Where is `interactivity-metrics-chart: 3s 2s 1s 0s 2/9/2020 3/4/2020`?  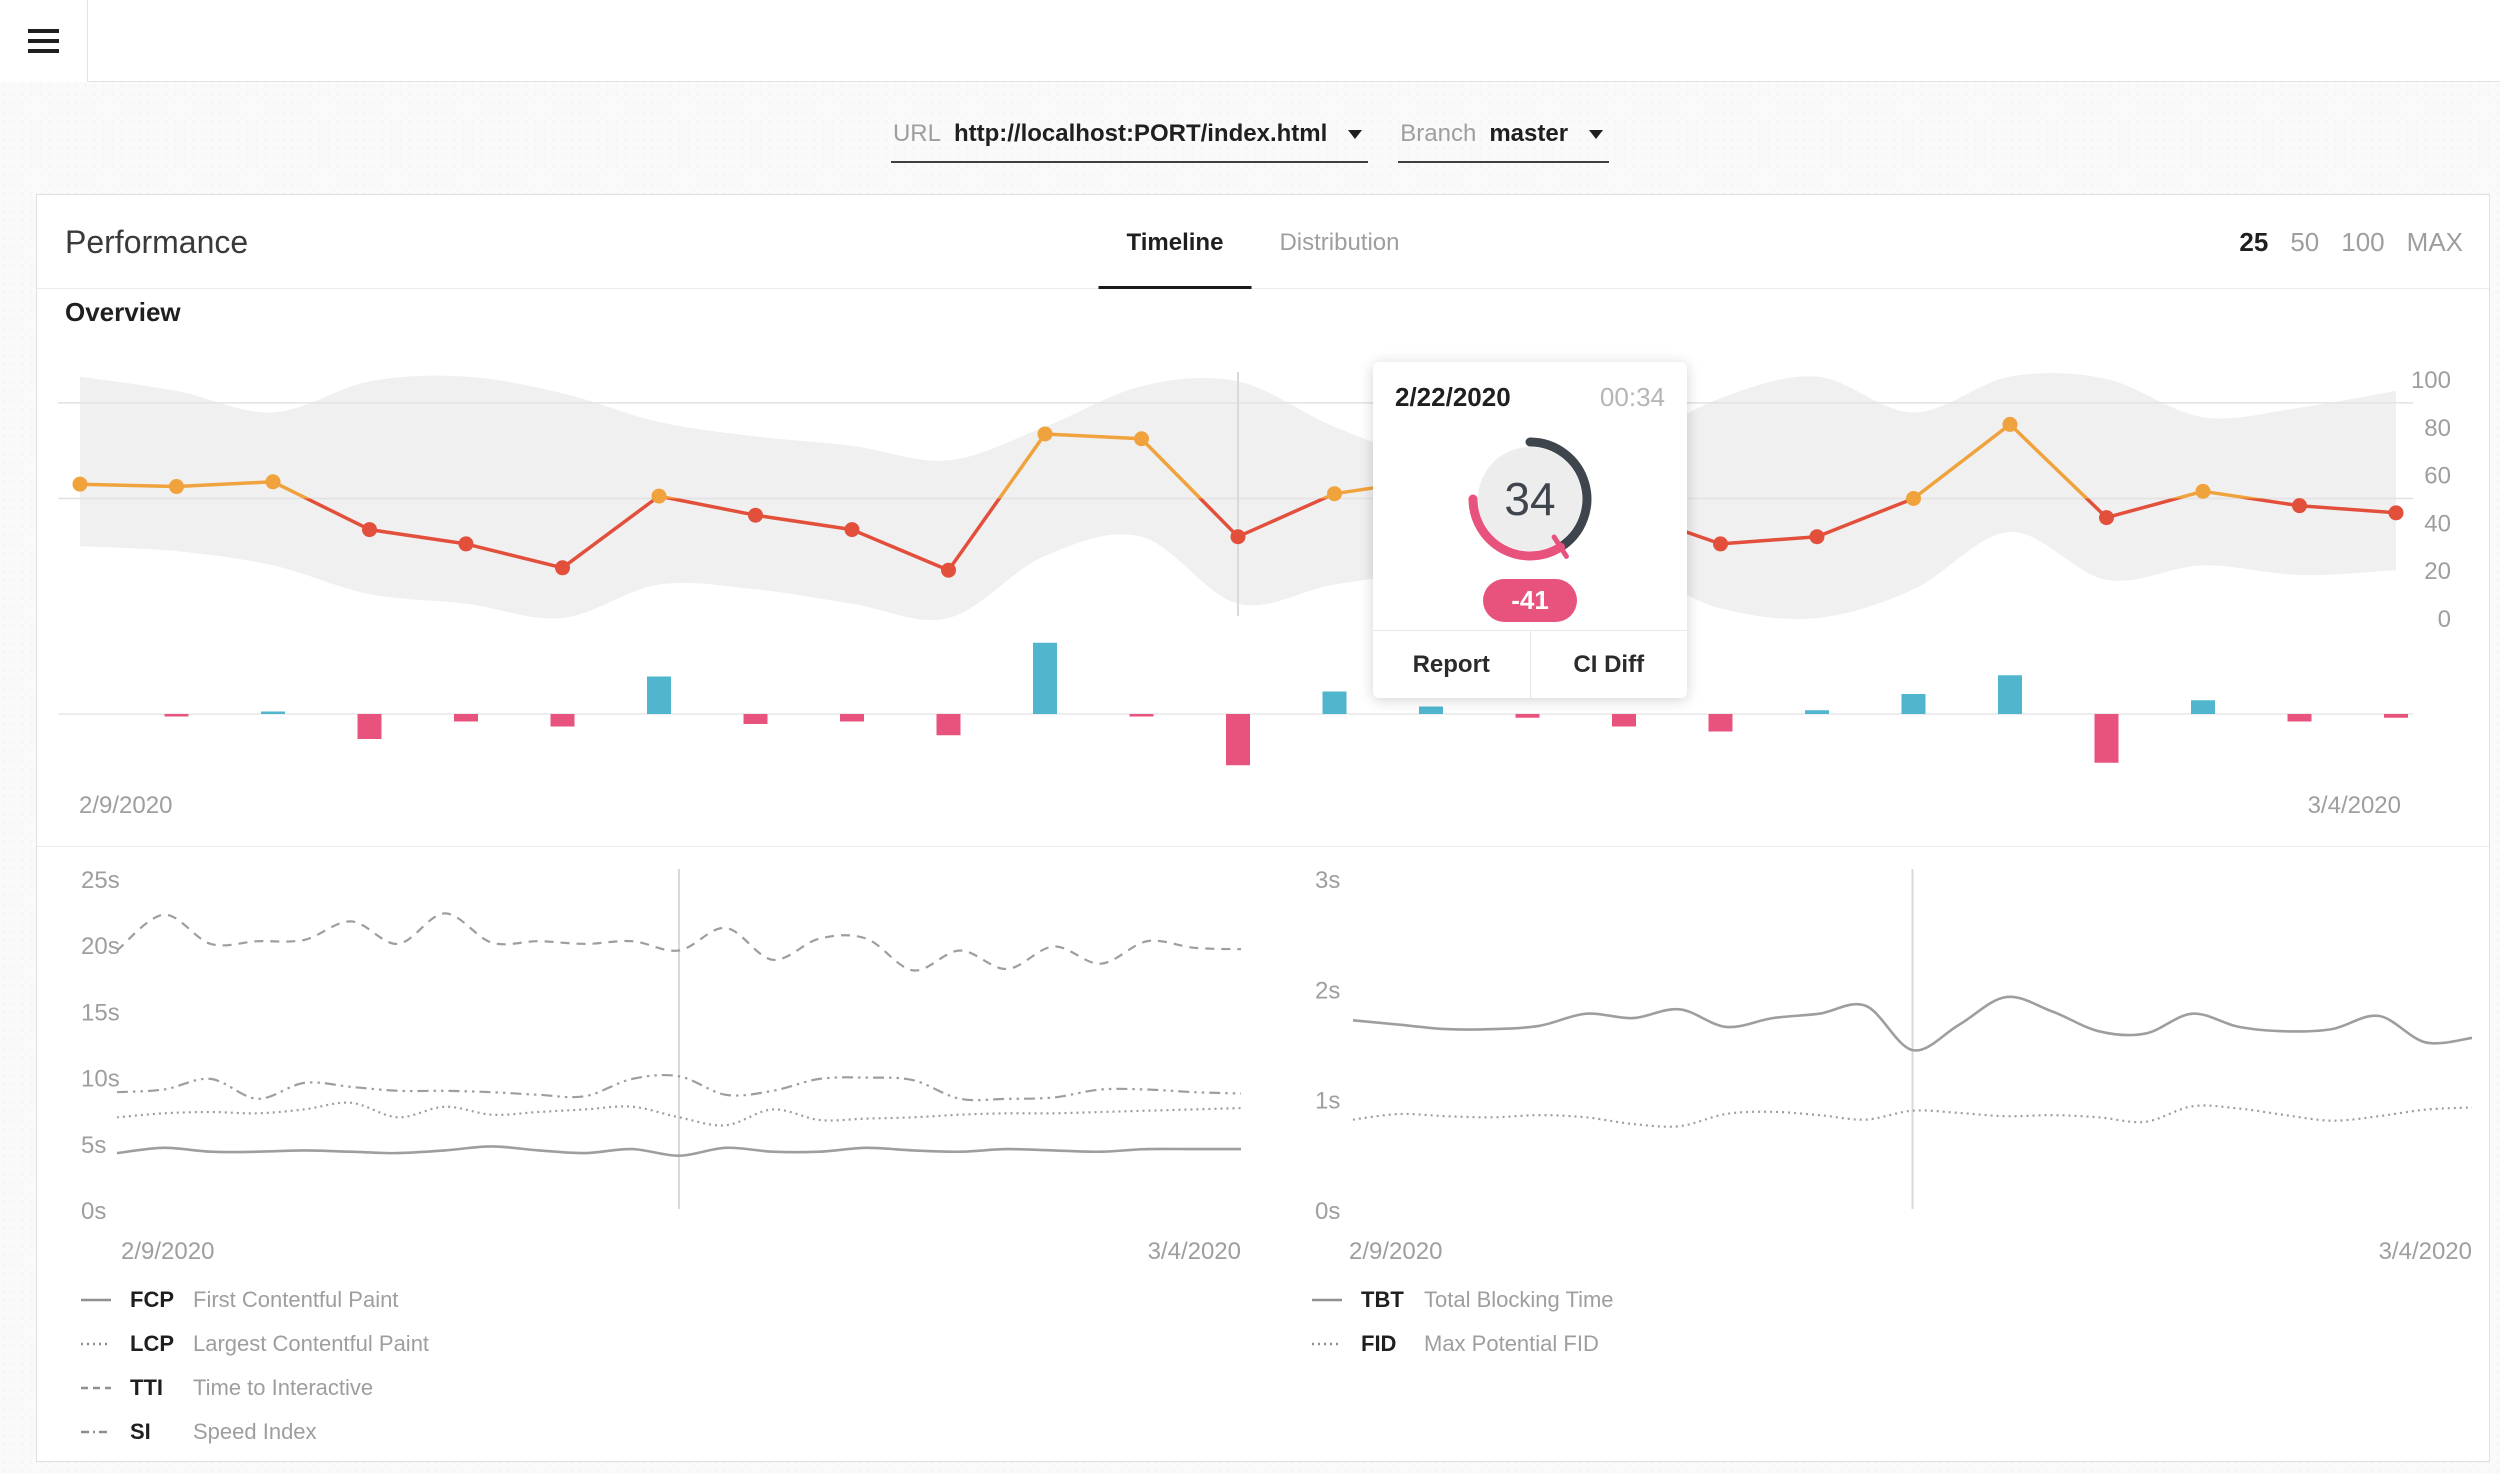 interactivity-metrics-chart: 3s 2s 1s 0s 2/9/2020 3/4/2020 is located at coordinates (1902, 1065).